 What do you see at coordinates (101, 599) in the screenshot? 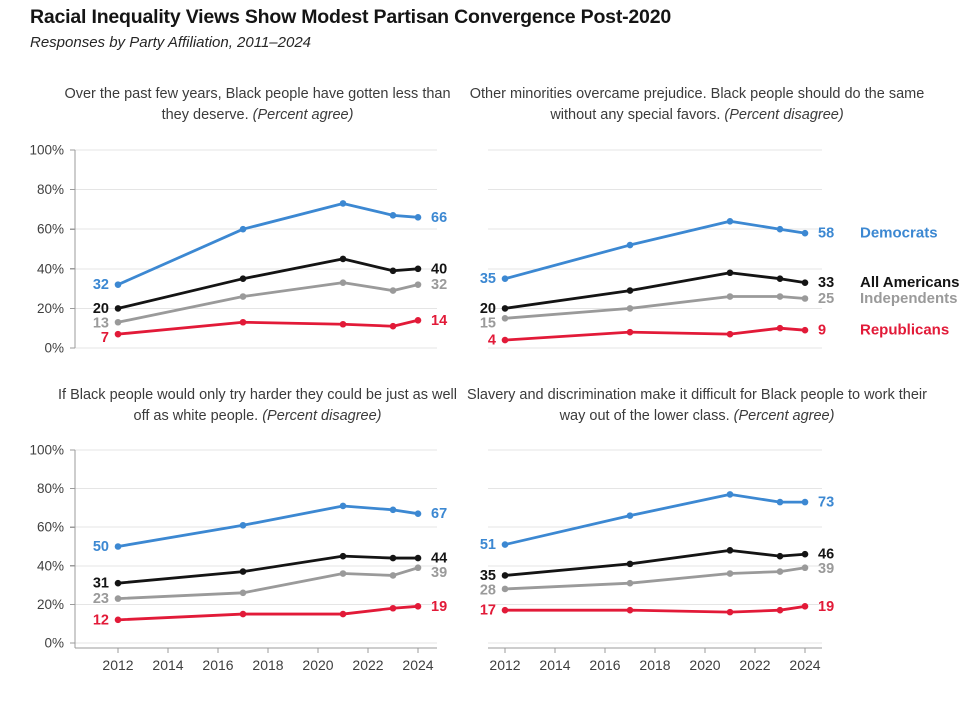
I see `svg-text: 23` at bounding box center [101, 599].